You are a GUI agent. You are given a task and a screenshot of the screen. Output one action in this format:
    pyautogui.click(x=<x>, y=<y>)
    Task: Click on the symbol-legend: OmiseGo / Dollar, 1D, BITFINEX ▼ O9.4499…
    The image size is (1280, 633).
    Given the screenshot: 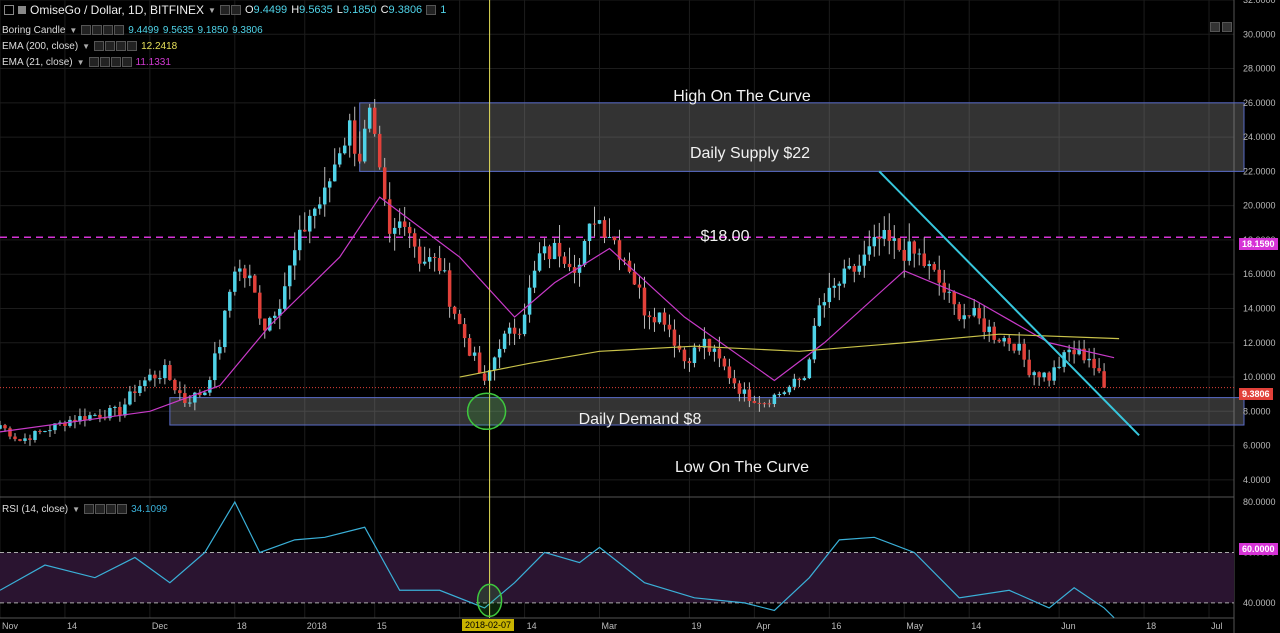 What is the action you would take?
    pyautogui.click(x=223, y=10)
    